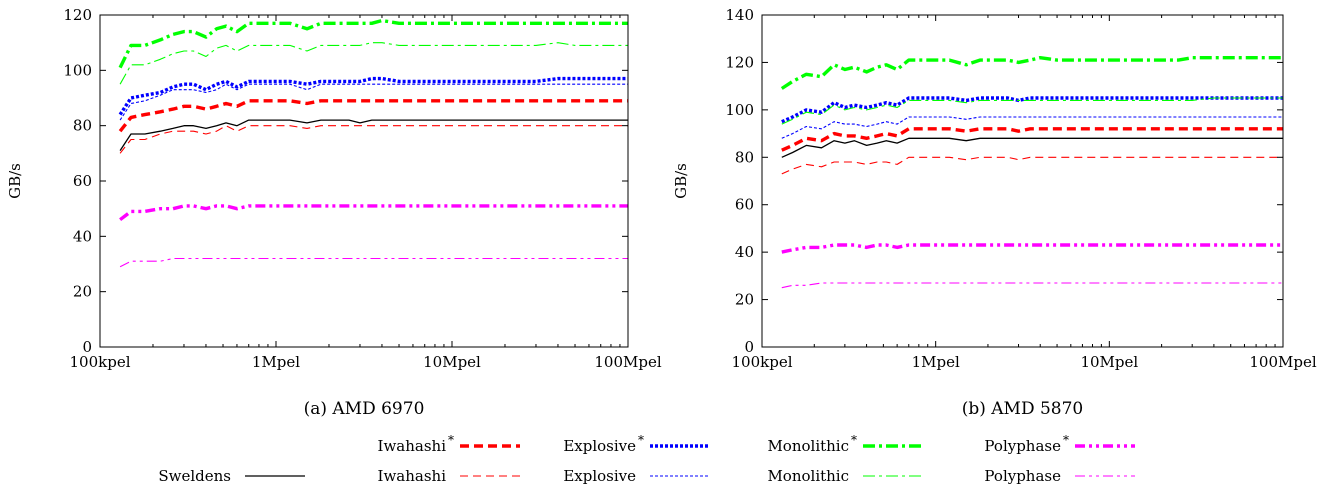 This screenshot has height=487, width=1340. I want to click on legend-entry-explosive: Explosive, so click(636, 476).